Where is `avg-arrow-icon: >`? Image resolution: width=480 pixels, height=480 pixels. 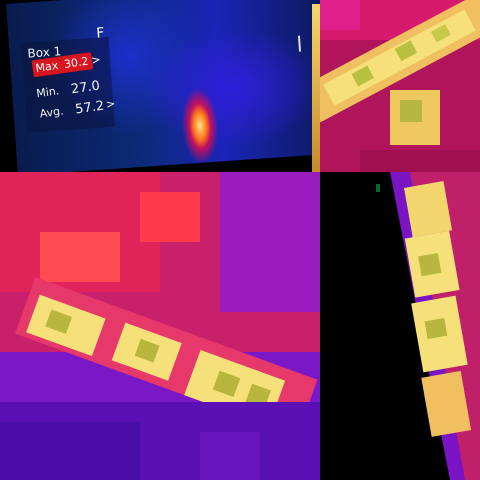 avg-arrow-icon: > is located at coordinates (110, 104).